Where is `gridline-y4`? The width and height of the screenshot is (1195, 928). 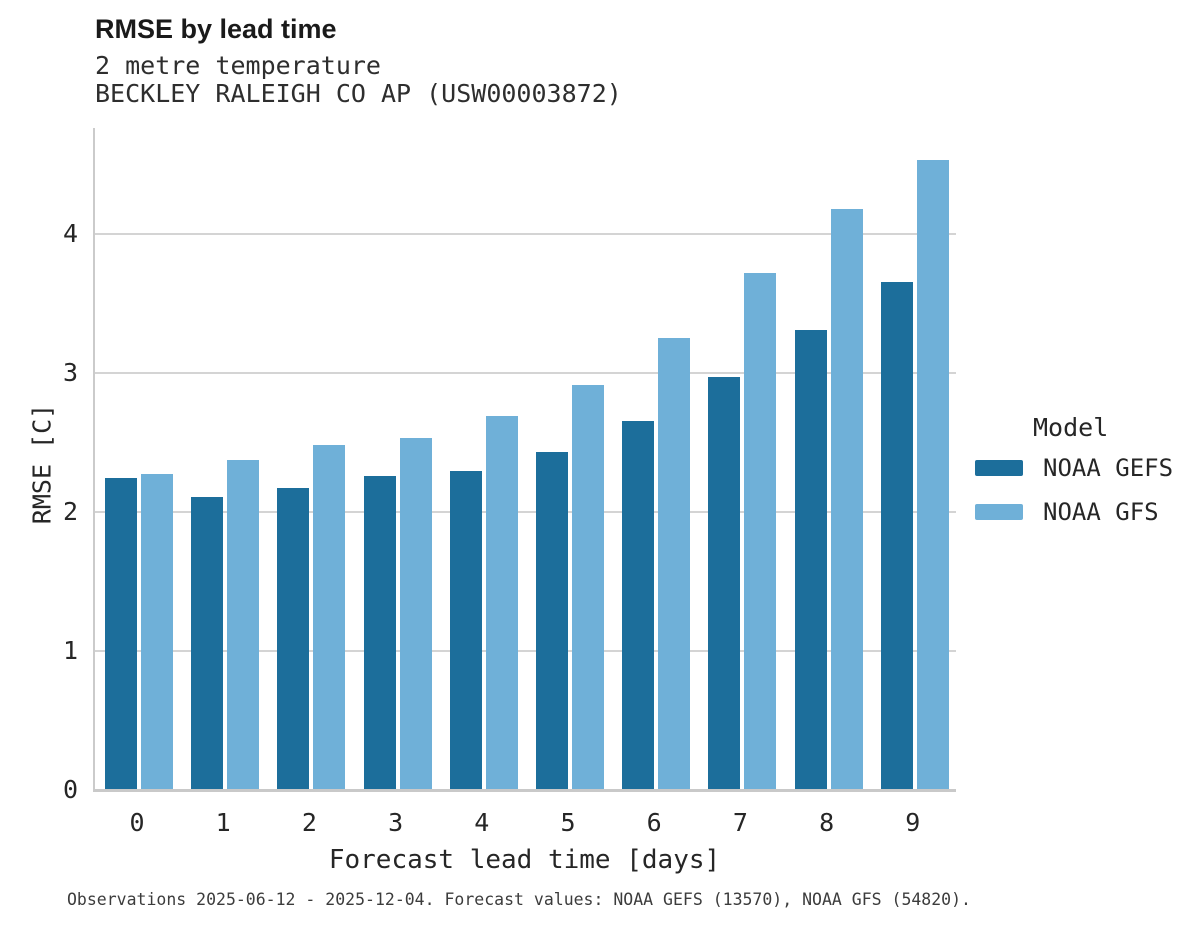
gridline-y4 is located at coordinates (525, 234).